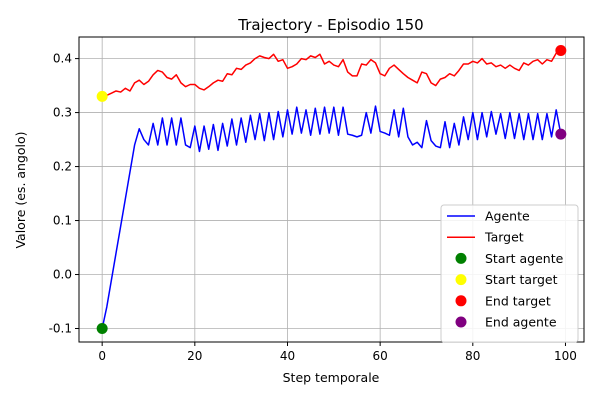 The image size is (600, 400). Describe the element at coordinates (461, 322) in the screenshot. I see `legend-swatch-end-agente` at that location.